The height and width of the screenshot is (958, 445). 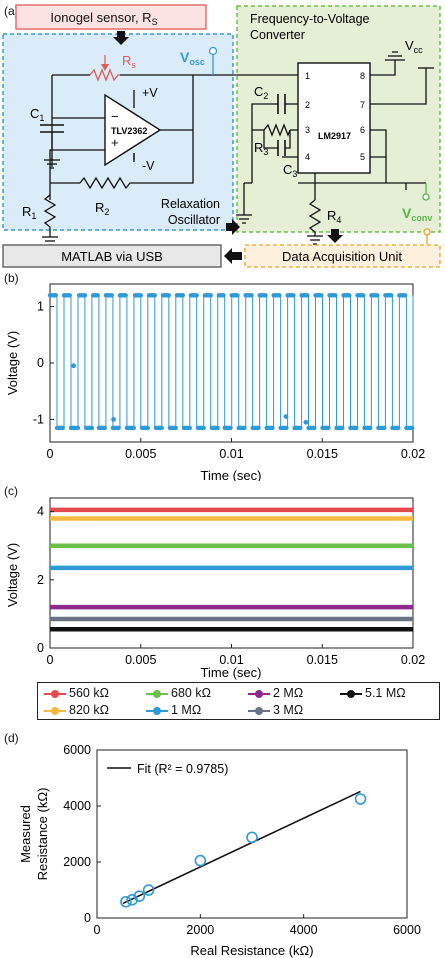 What do you see at coordinates (414, 46) in the screenshot?
I see `vcc-label: Vcc` at bounding box center [414, 46].